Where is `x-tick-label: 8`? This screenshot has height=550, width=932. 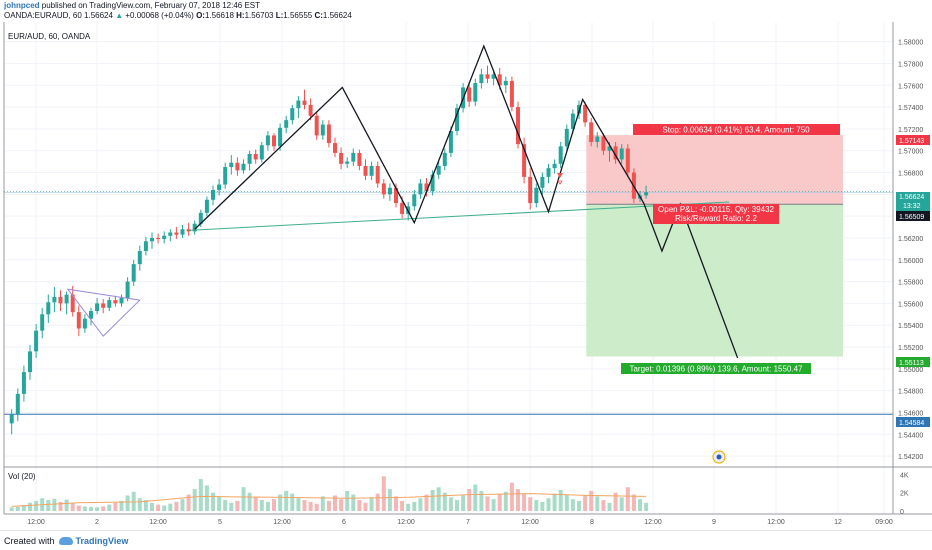 x-tick-label: 8 is located at coordinates (592, 522).